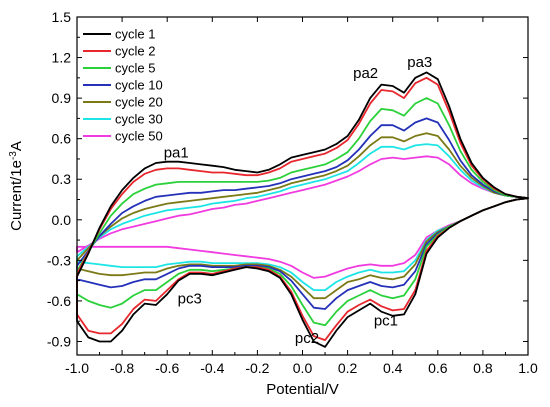 Image resolution: width=550 pixels, height=407 pixels. I want to click on peak-label-pa2: pa2, so click(365, 73).